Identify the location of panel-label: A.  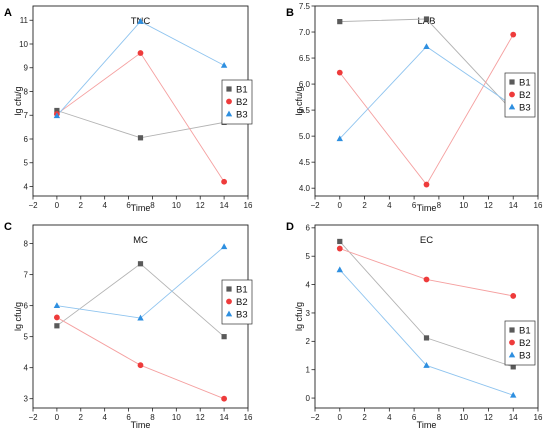
(8, 13).